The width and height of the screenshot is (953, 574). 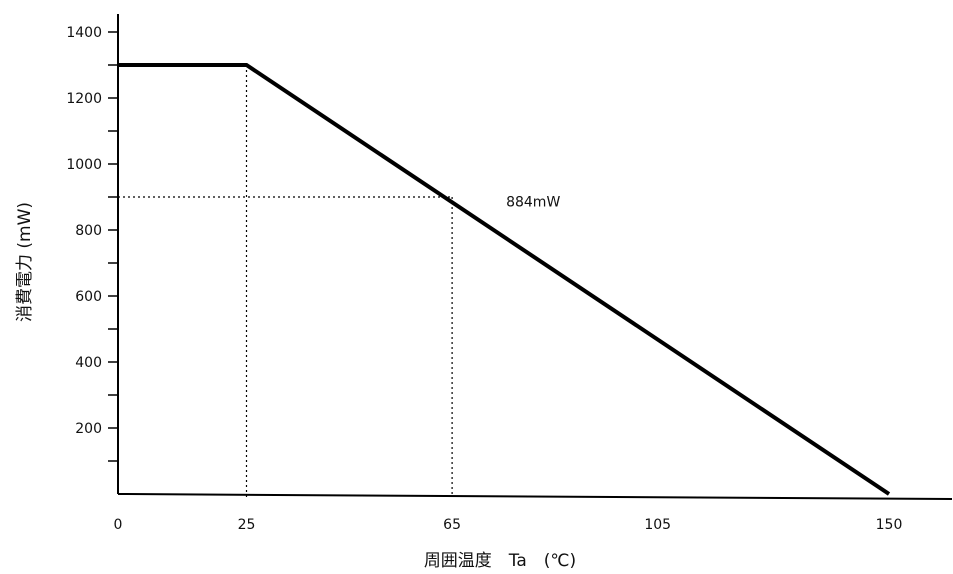 I want to click on y-tick-label: 1400, so click(x=84, y=33).